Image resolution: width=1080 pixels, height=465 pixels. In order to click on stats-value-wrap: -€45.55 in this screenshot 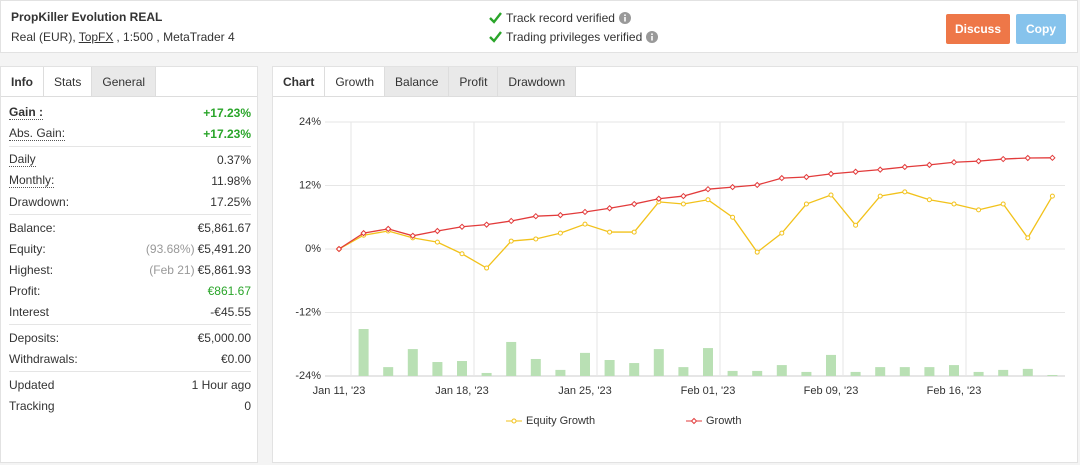, I will do `click(230, 312)`.